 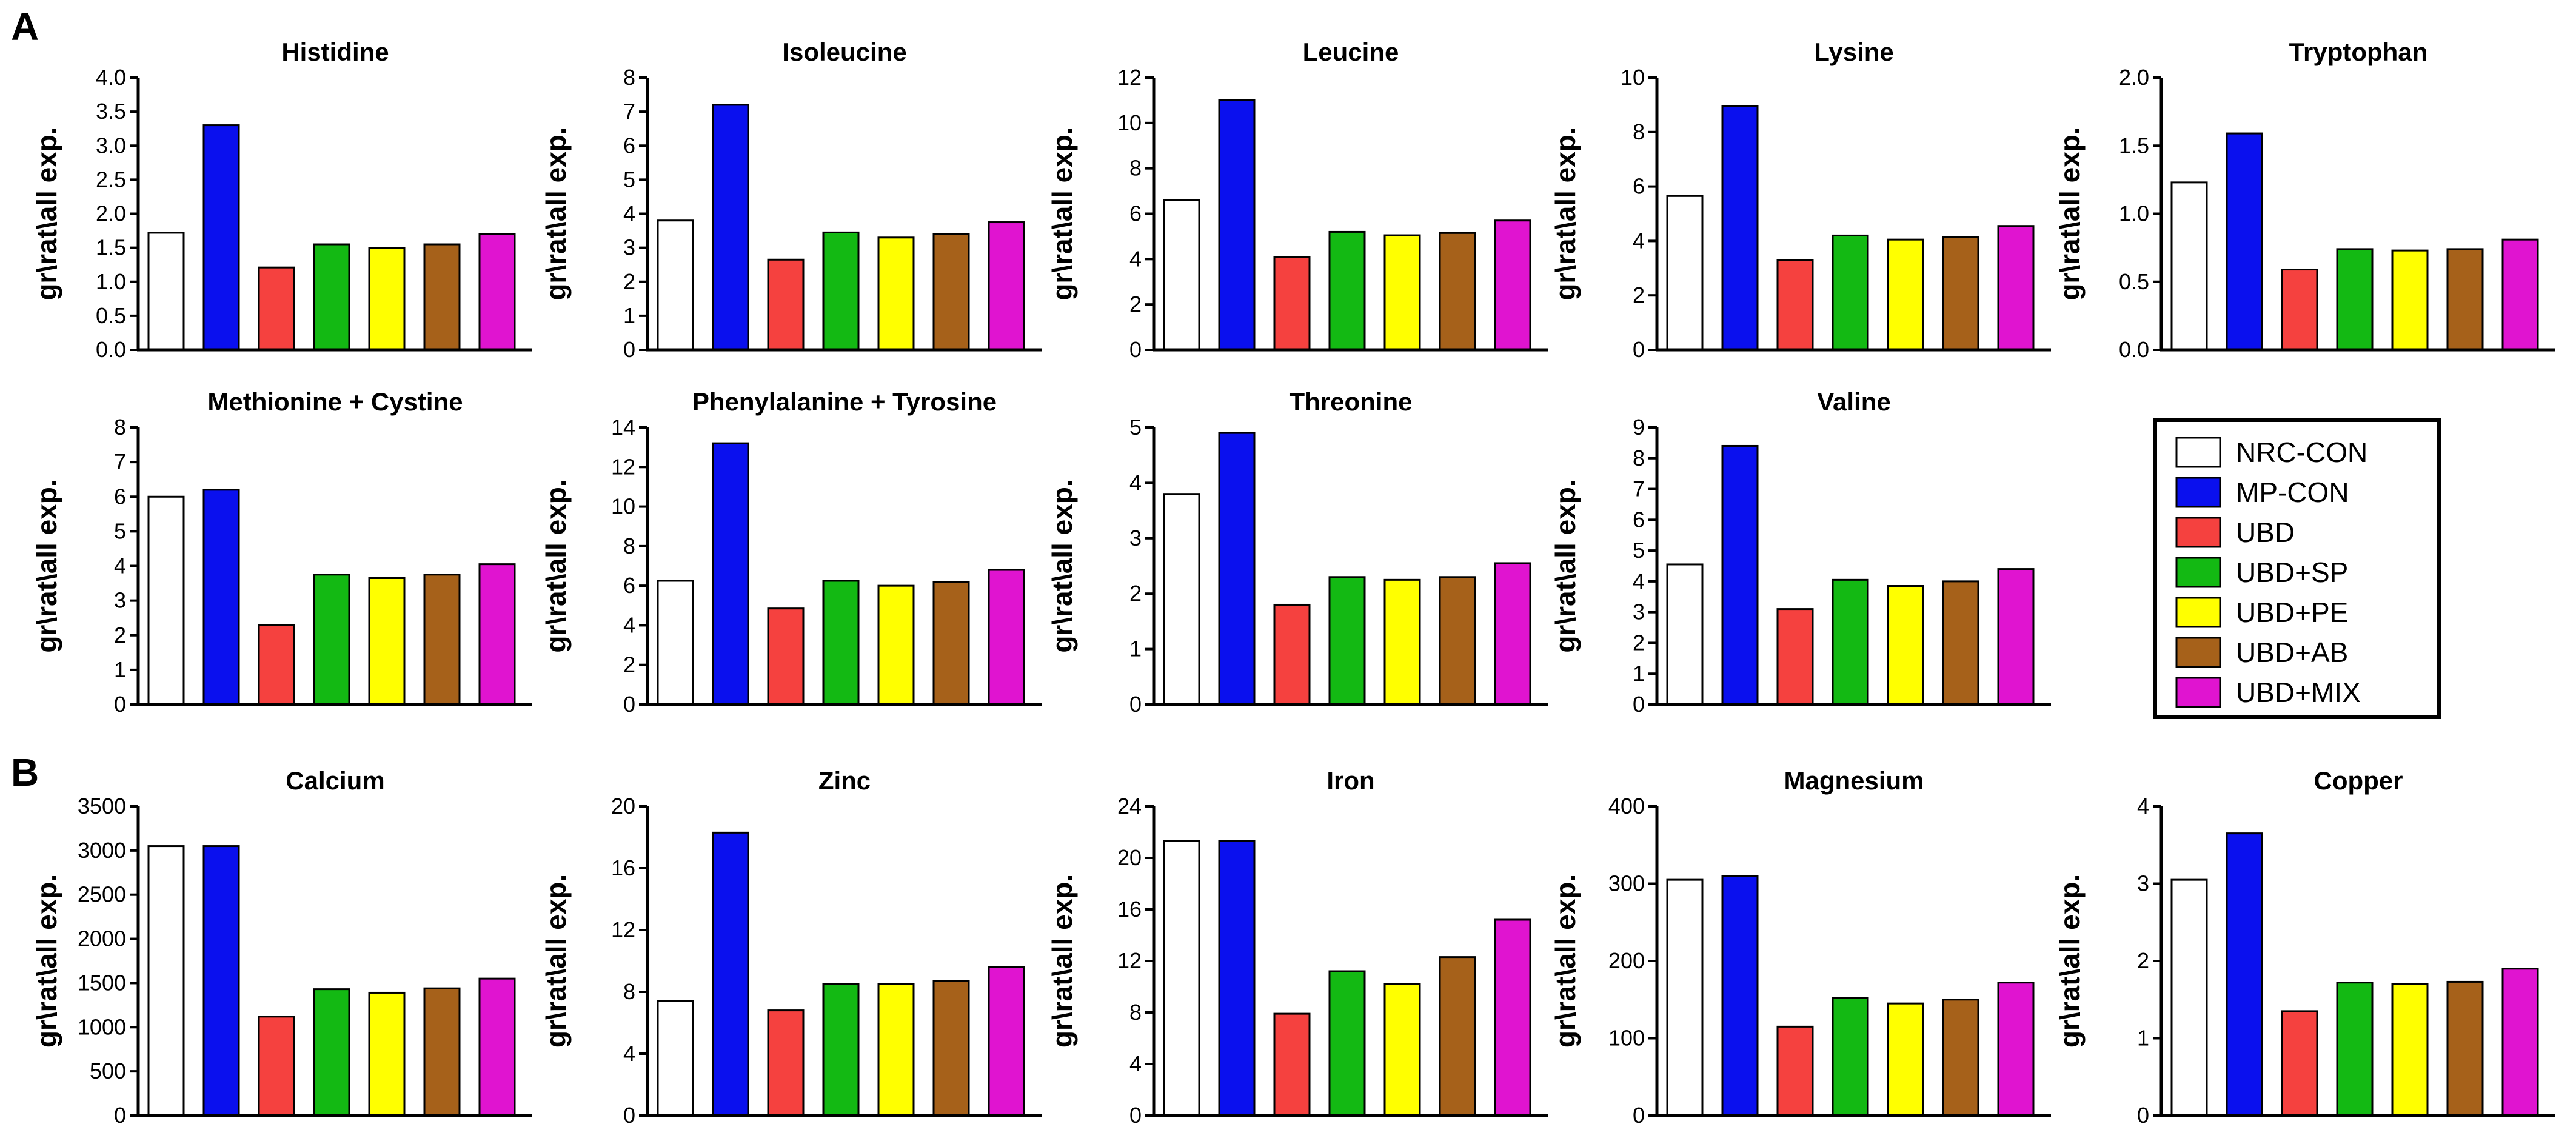 I want to click on chart-title: Leucine, so click(x=1351, y=52).